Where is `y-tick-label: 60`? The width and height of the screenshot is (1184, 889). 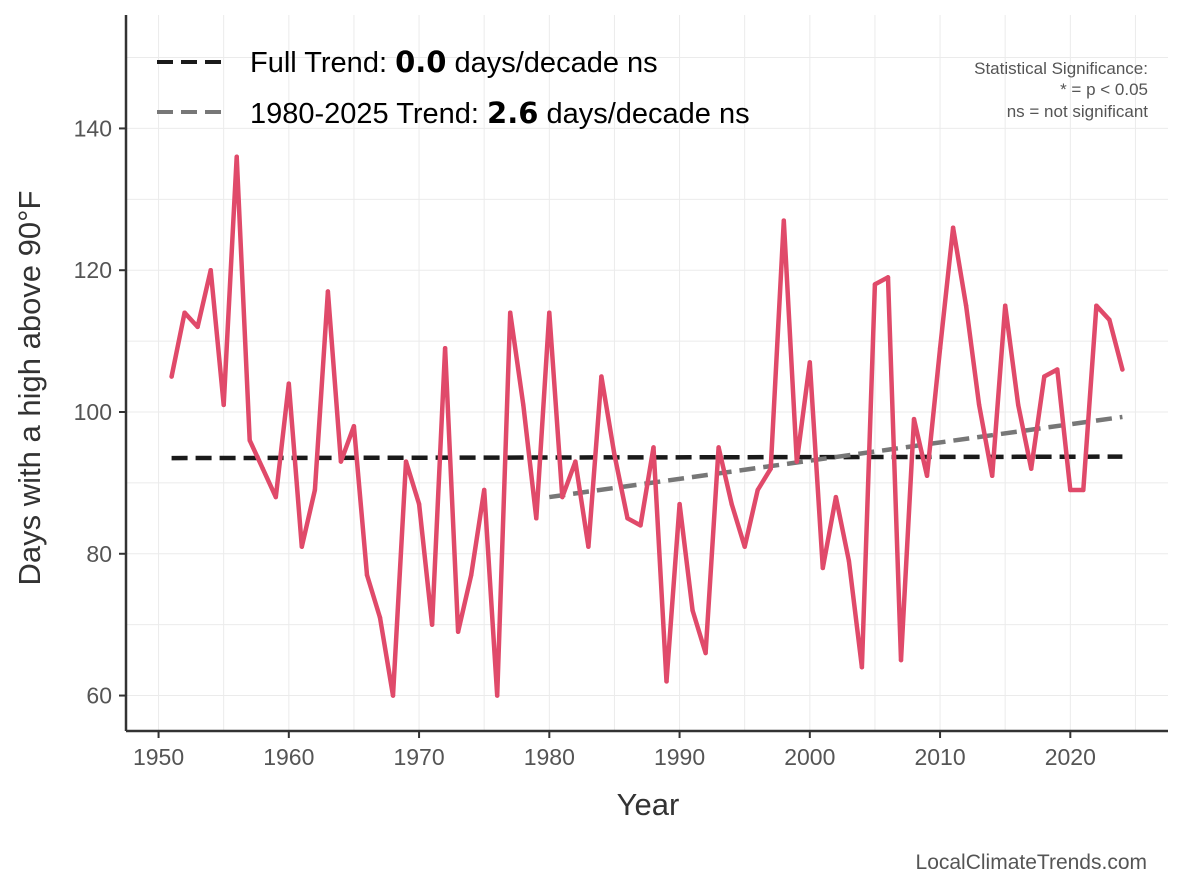
y-tick-label: 60 is located at coordinates (99, 696).